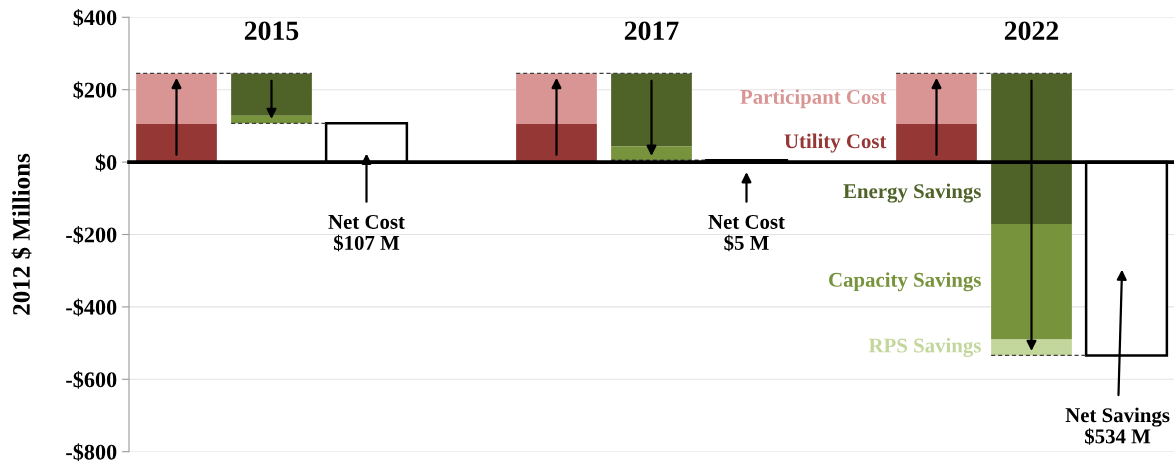 The width and height of the screenshot is (1174, 464). I want to click on y-tick-label: $200, so click(95, 90).